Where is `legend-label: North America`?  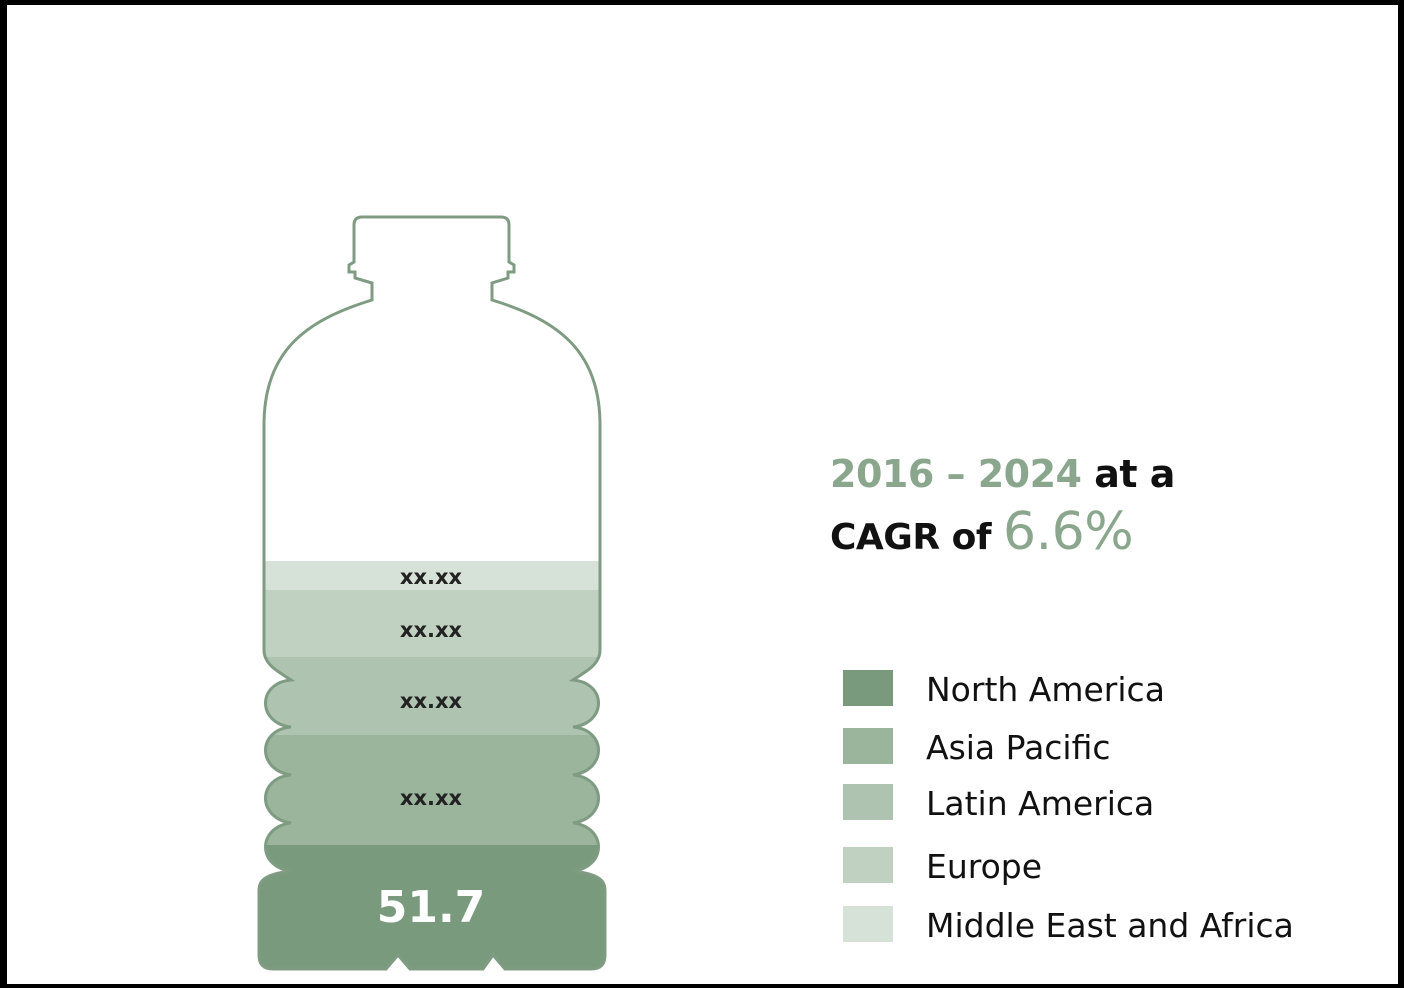 legend-label: North America is located at coordinates (1045, 689).